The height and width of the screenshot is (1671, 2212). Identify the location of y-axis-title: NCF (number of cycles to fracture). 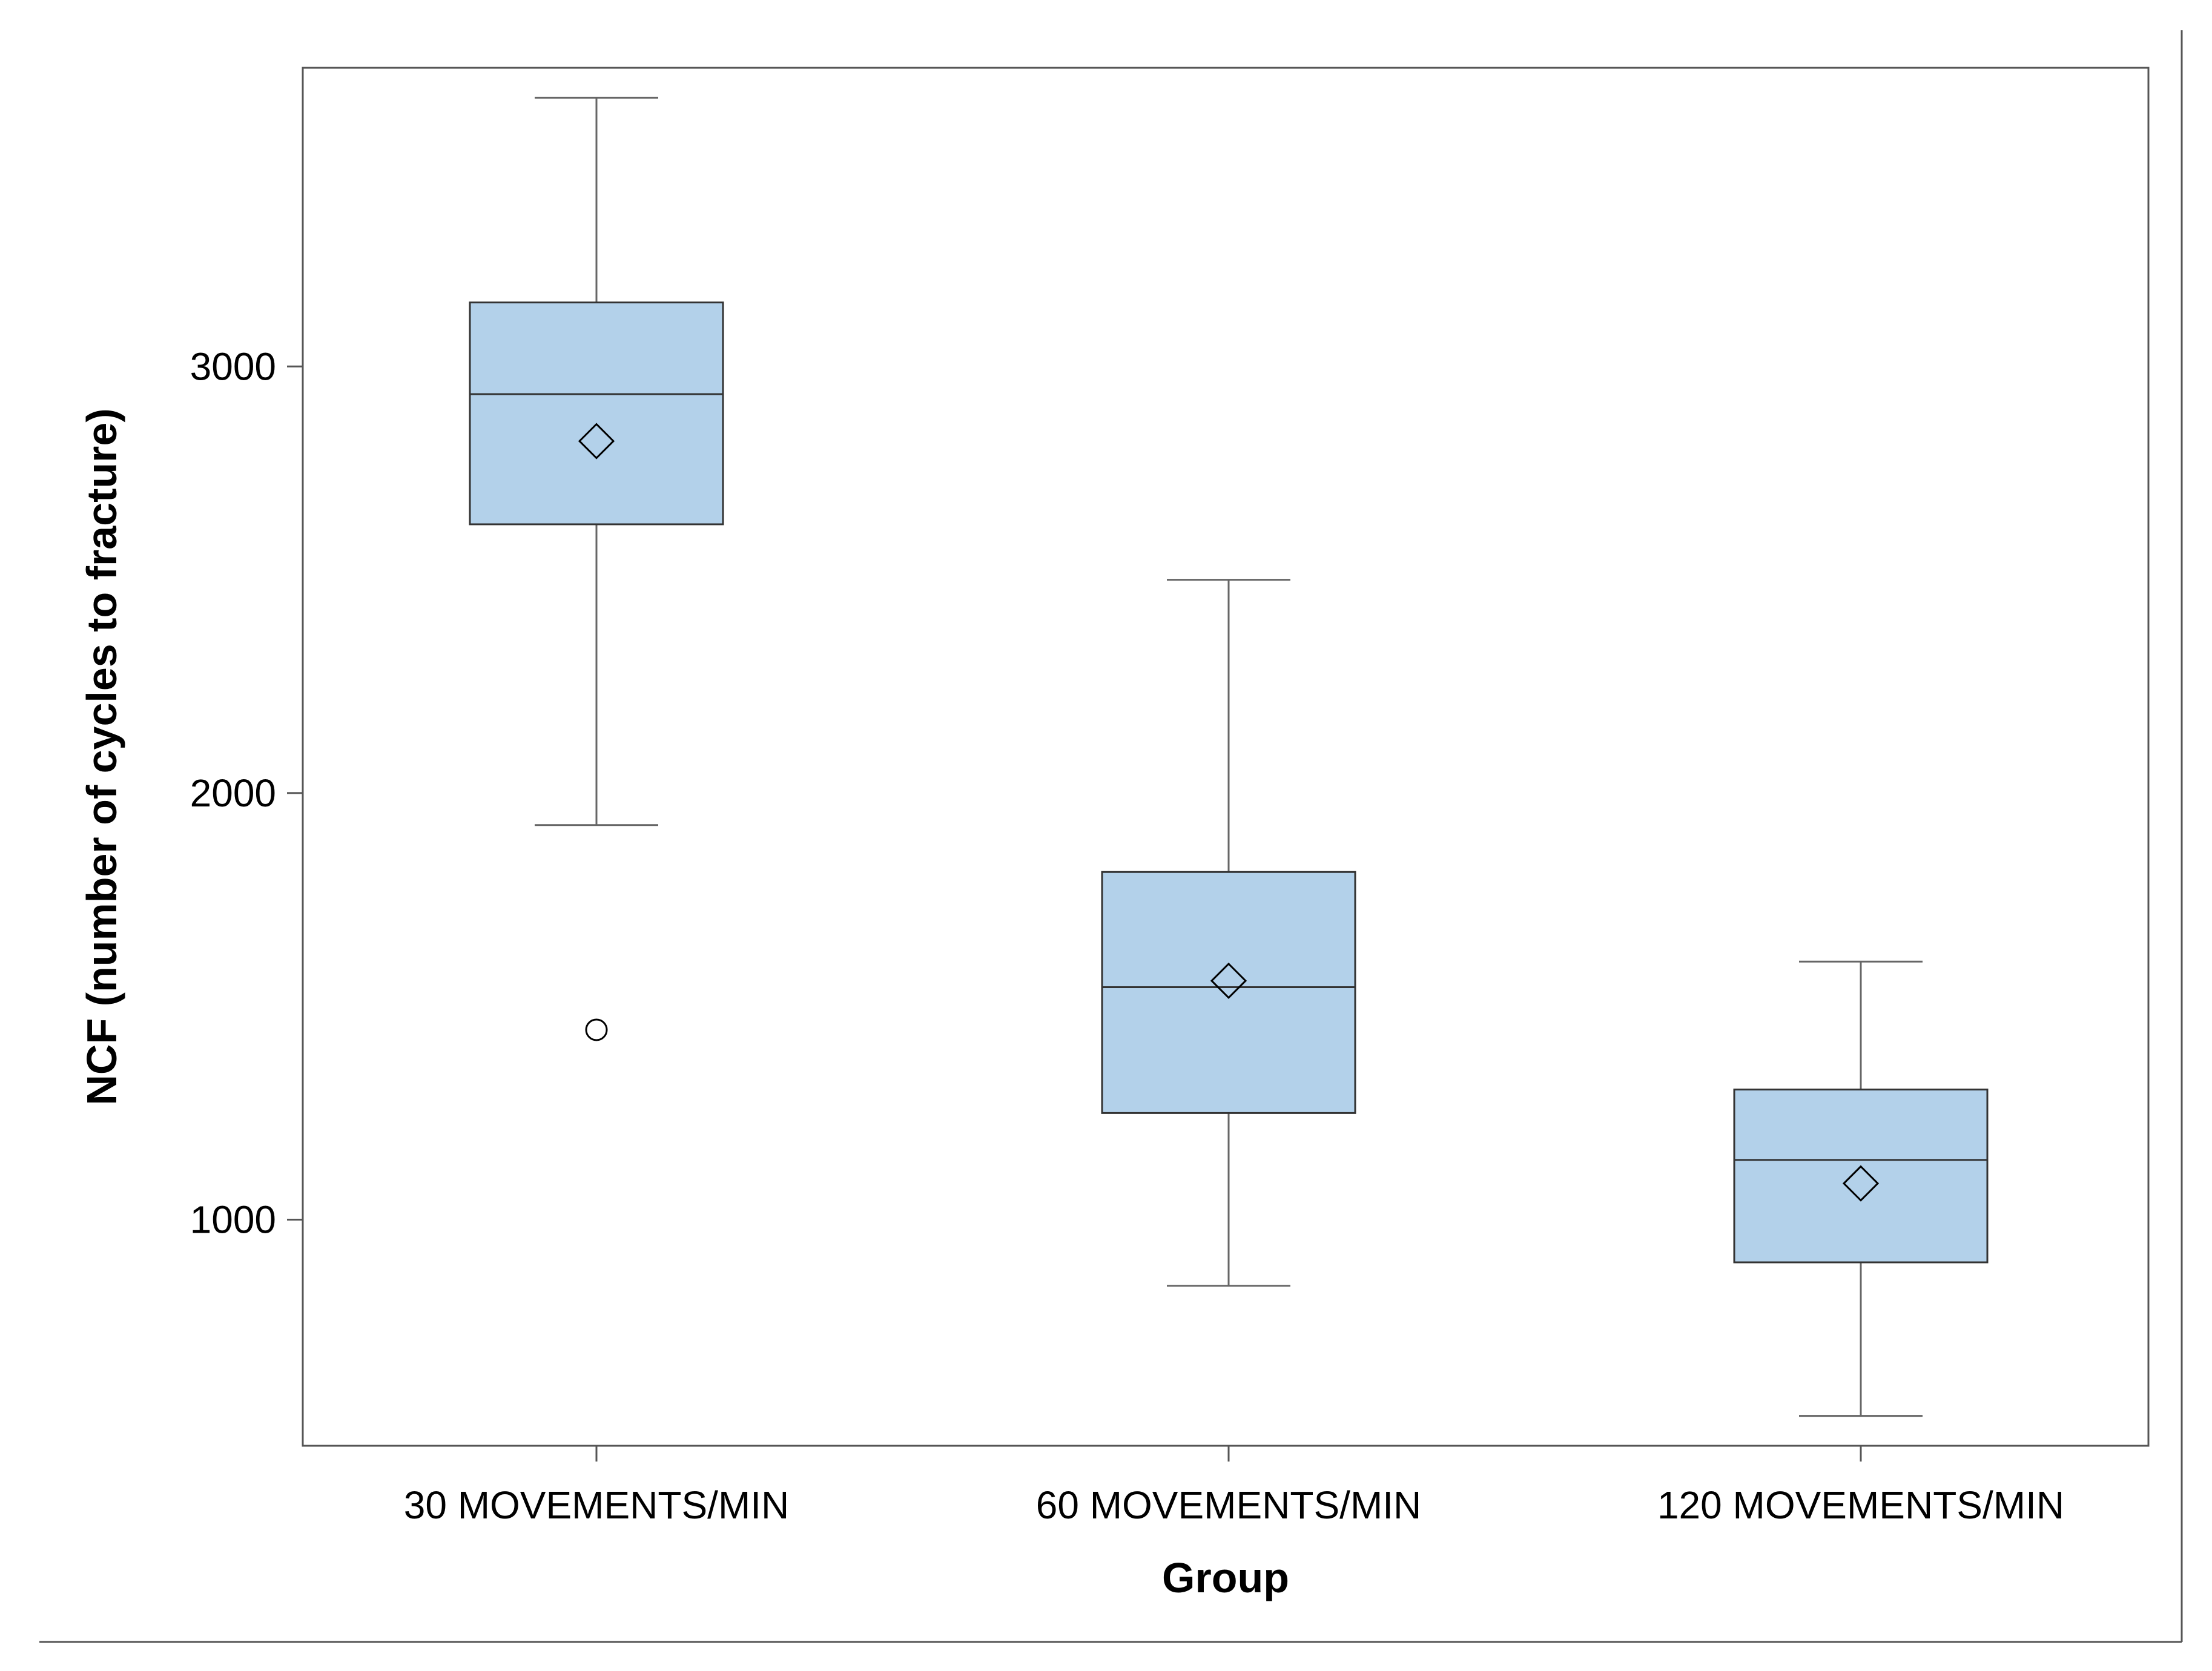
(101, 756).